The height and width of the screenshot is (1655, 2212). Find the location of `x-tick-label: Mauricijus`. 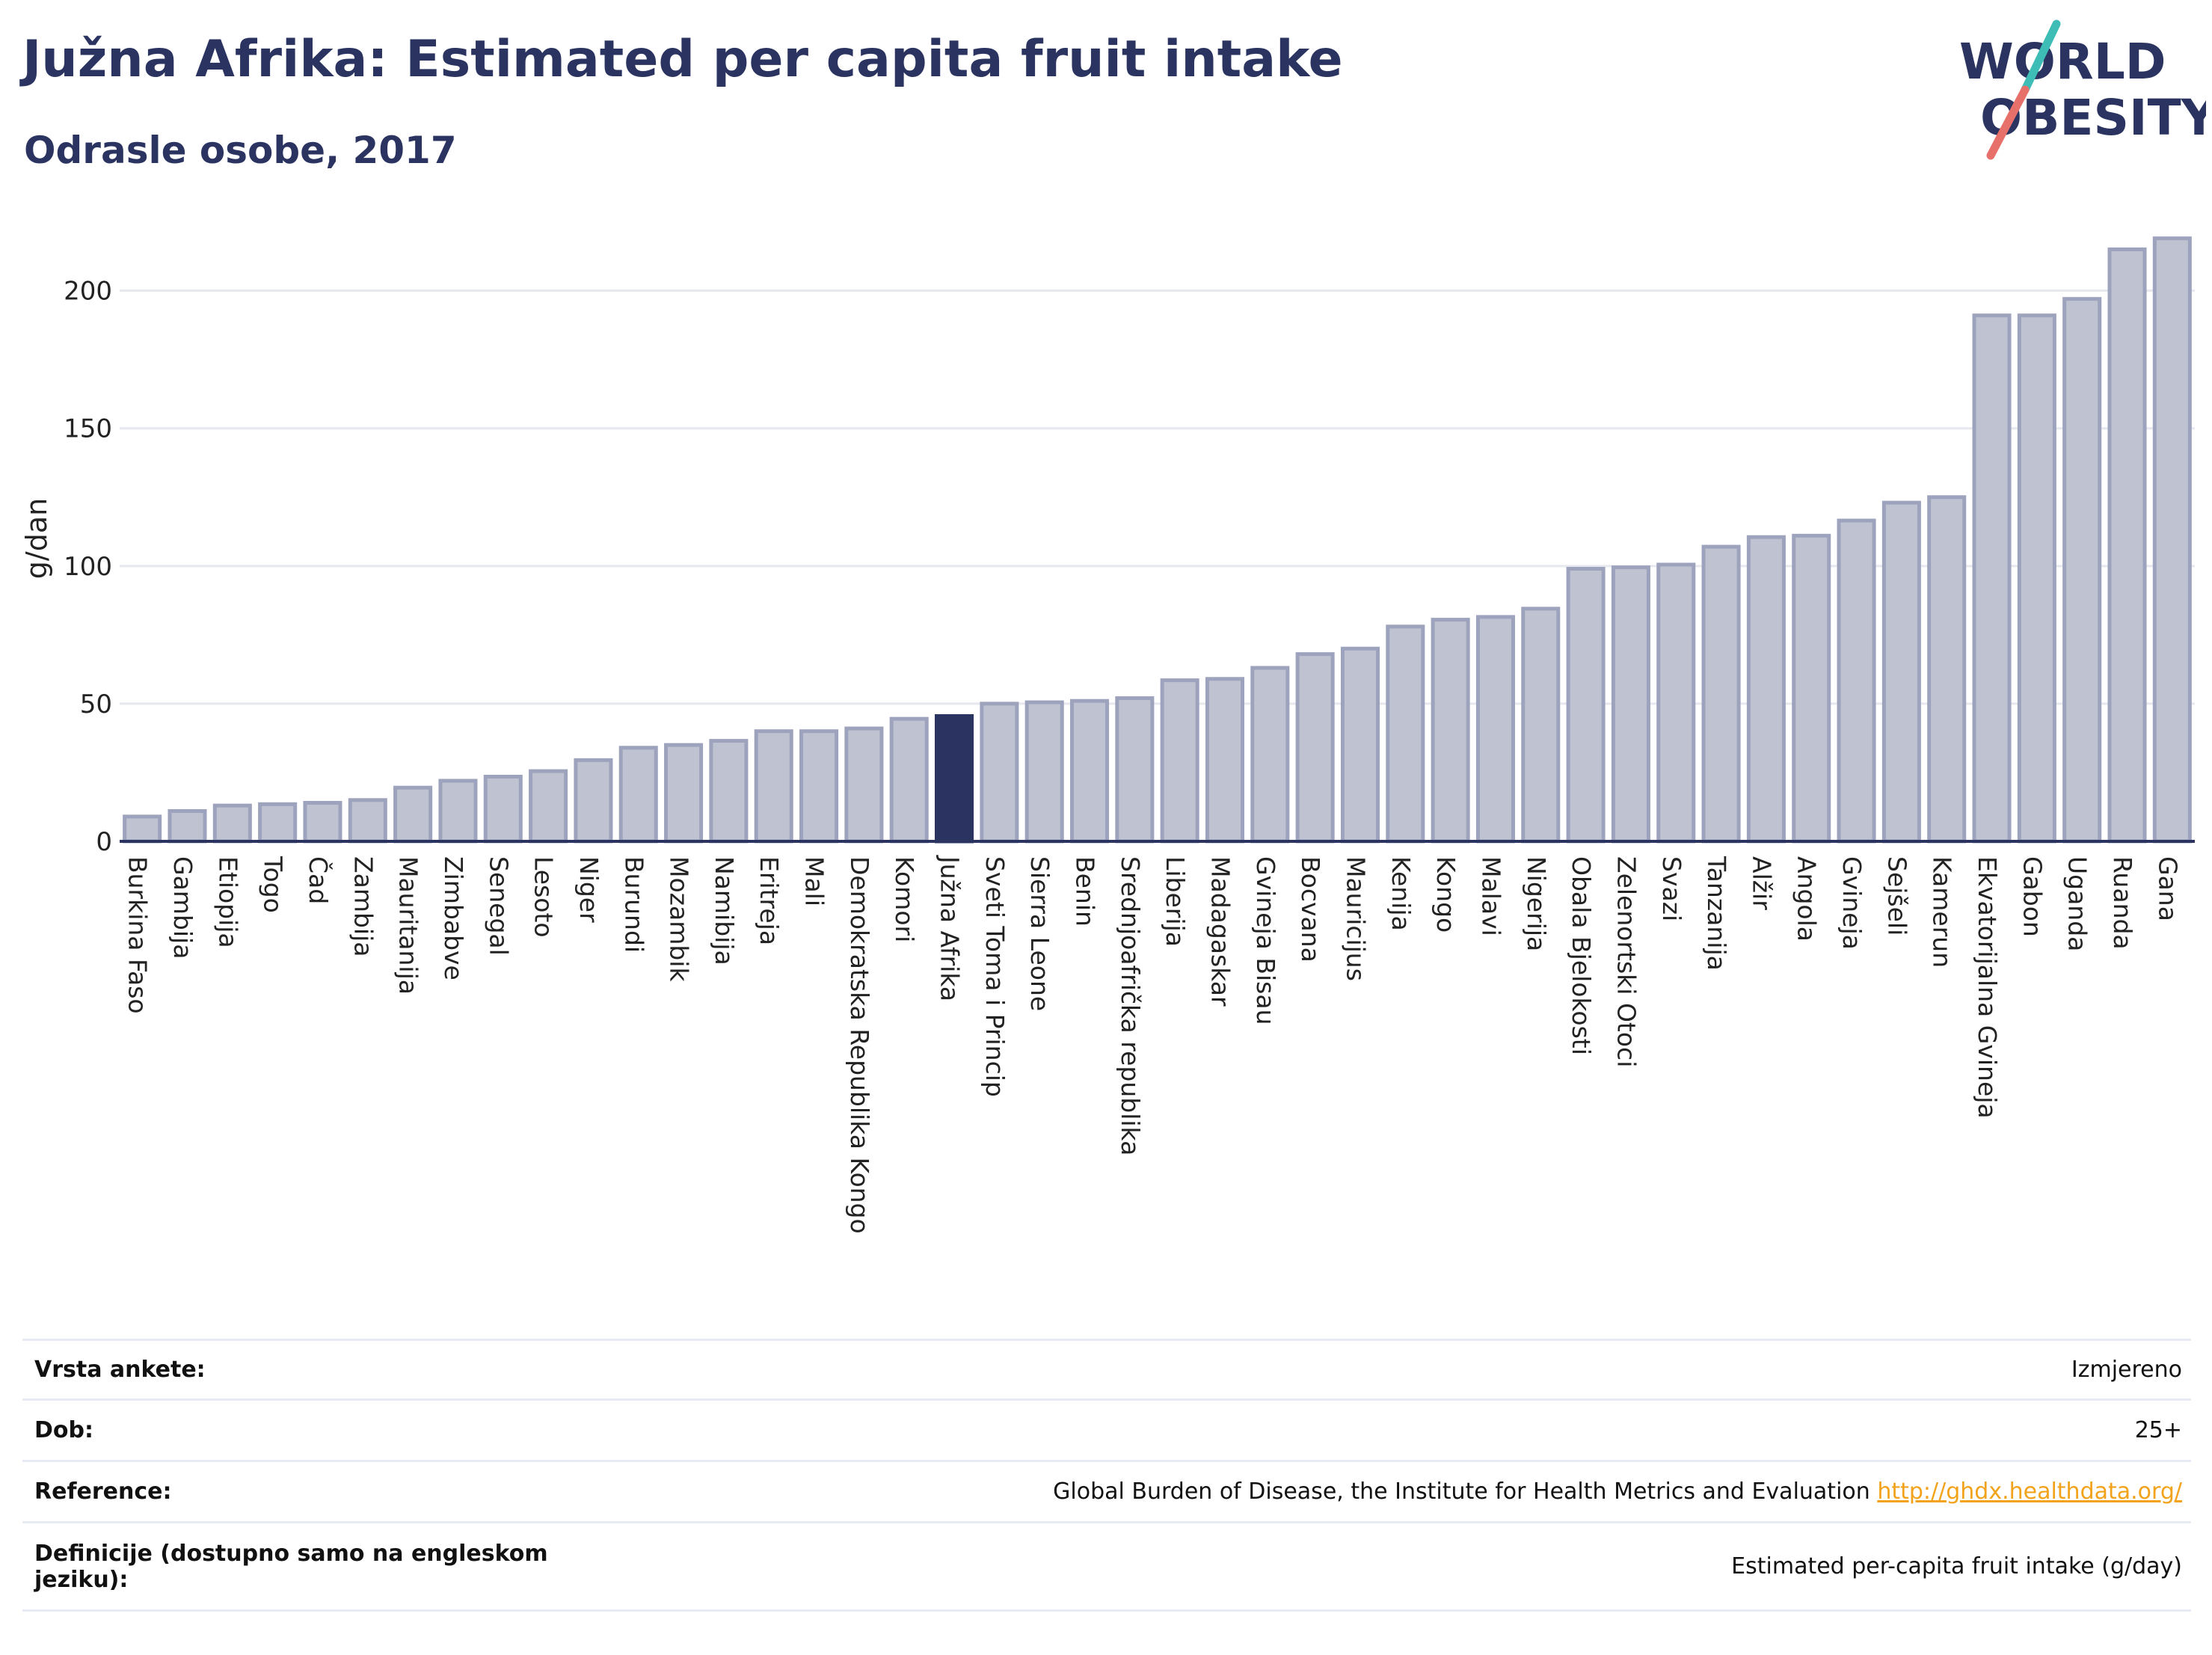

x-tick-label: Mauricijus is located at coordinates (1355, 918).